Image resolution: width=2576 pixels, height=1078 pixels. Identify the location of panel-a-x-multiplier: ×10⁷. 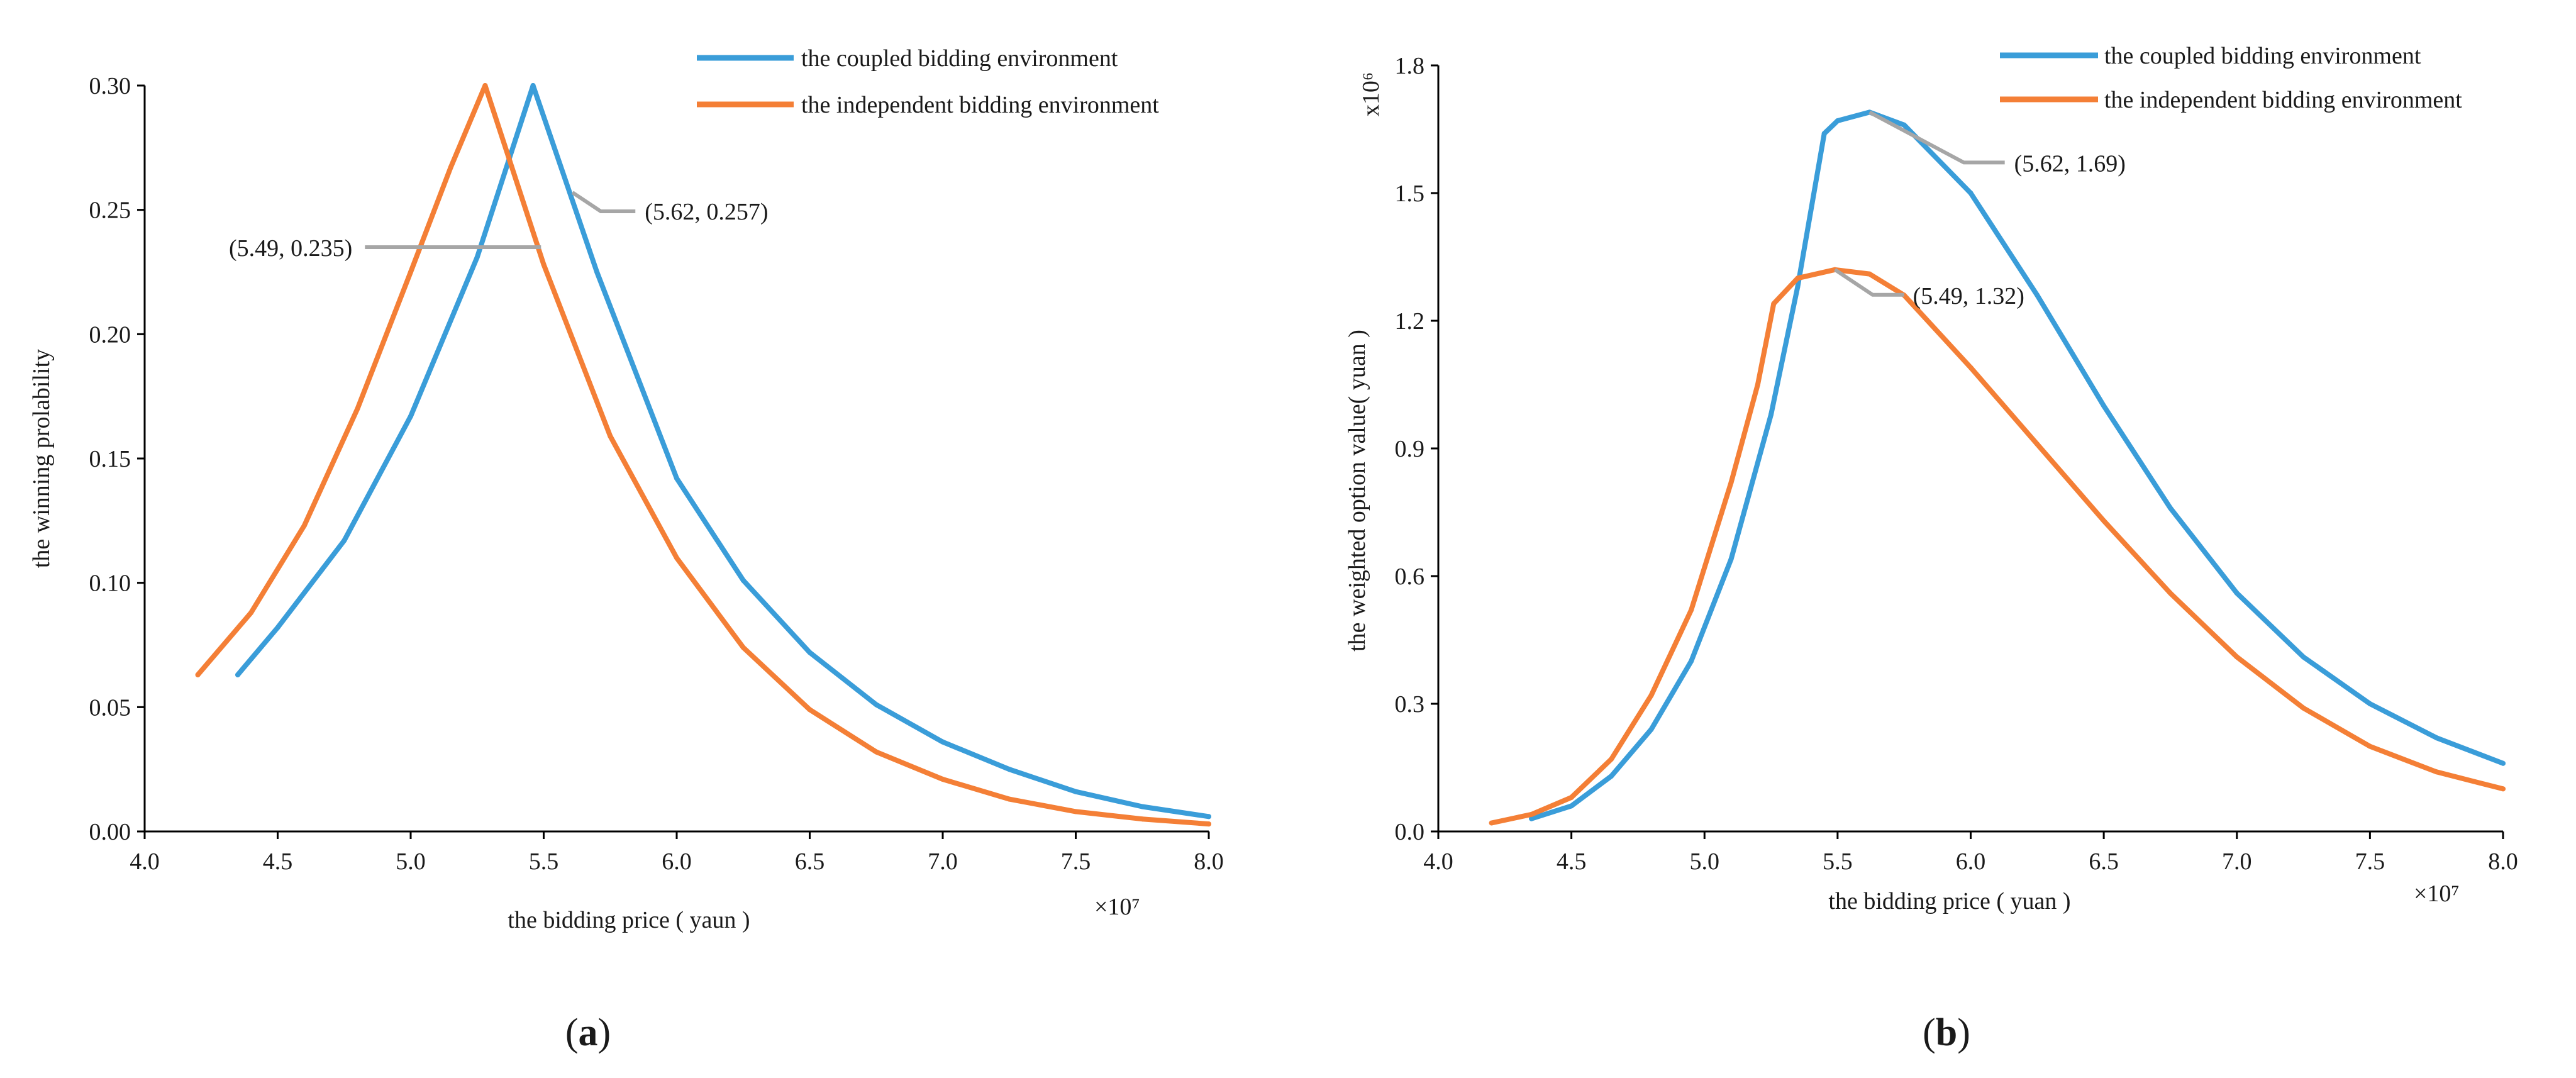
(1117, 907).